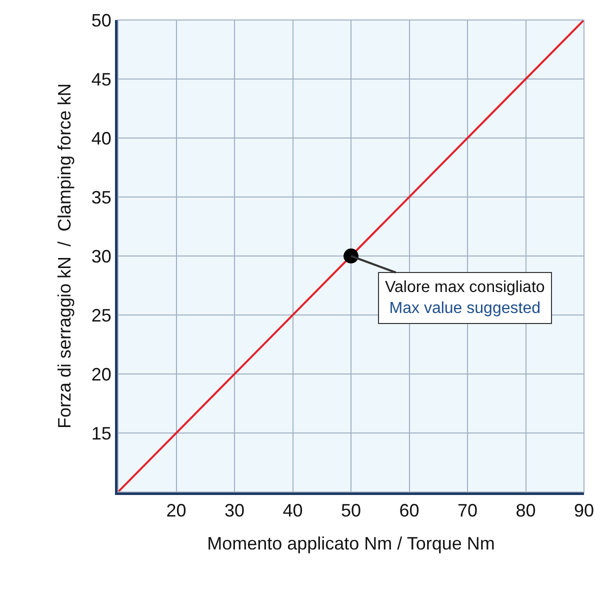  I want to click on x-tick-label: 50, so click(351, 510).